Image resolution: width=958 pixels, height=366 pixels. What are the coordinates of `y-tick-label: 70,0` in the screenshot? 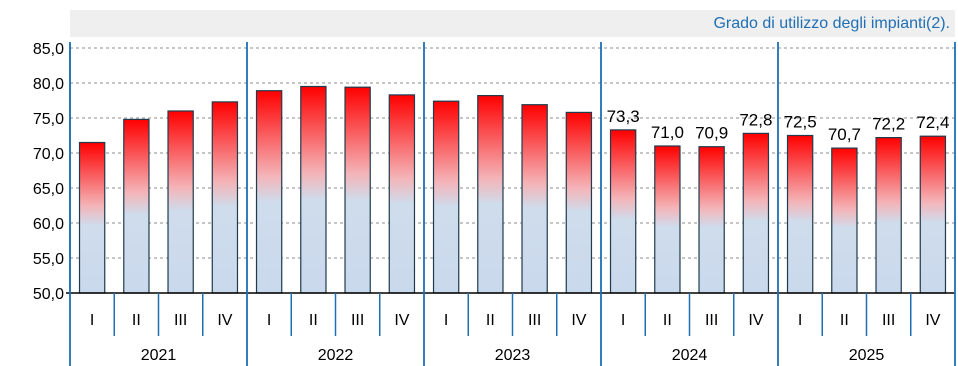 It's located at (48, 154).